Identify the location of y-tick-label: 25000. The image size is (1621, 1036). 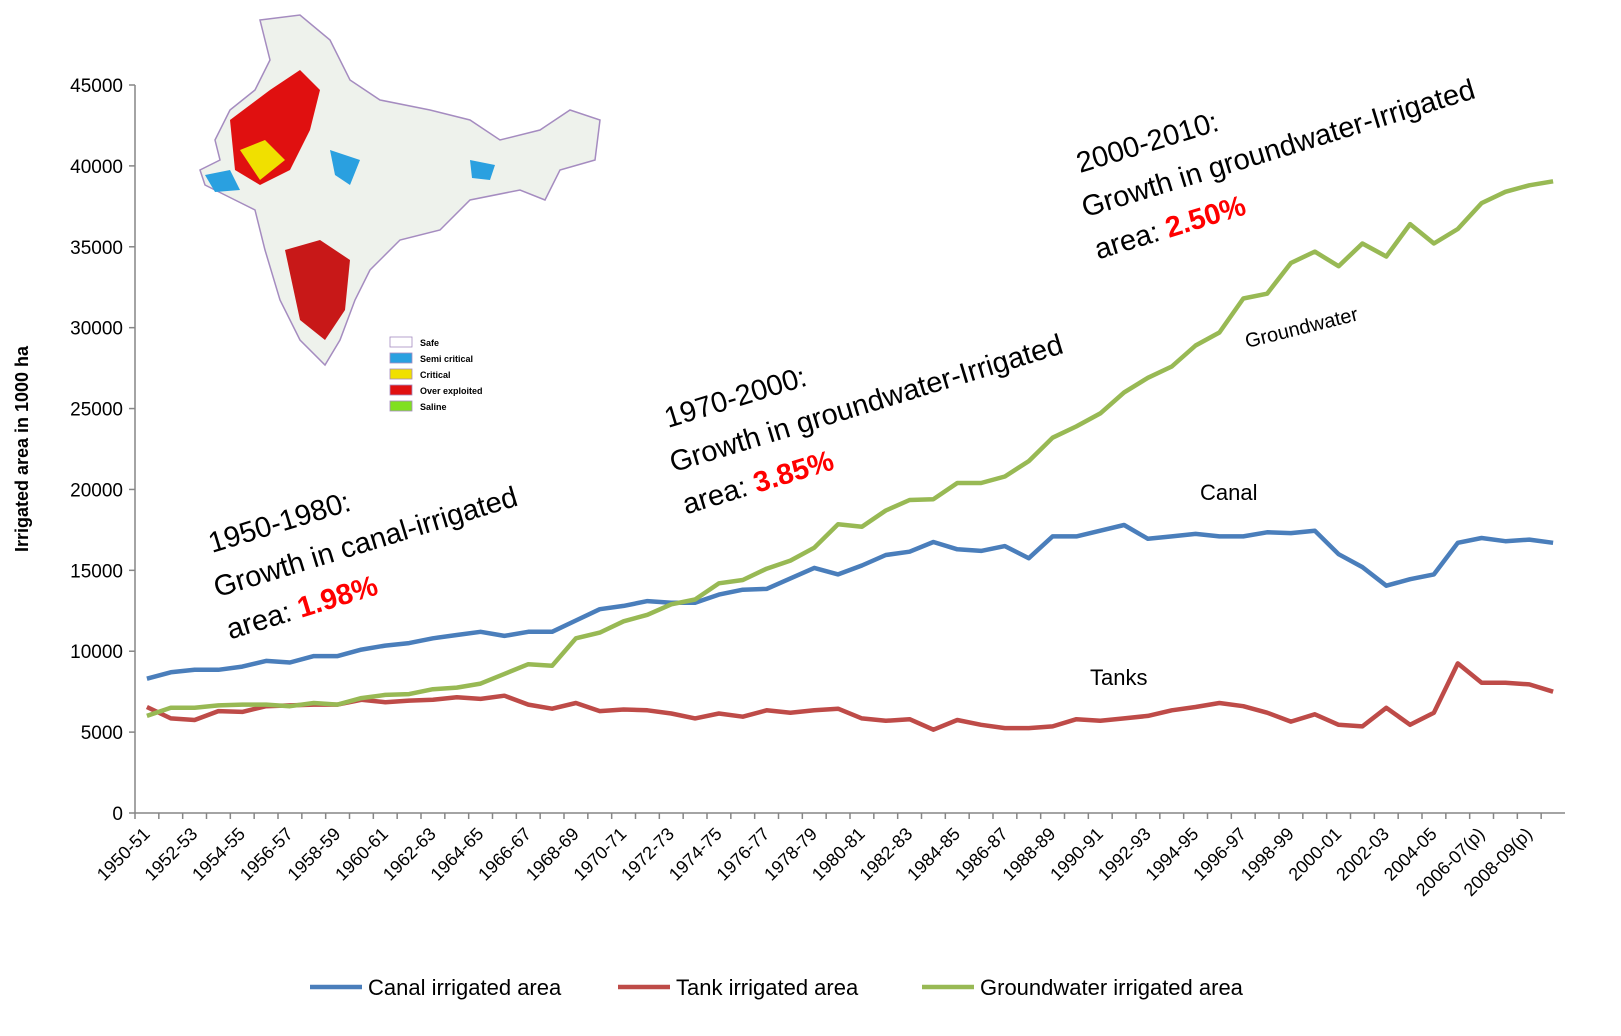
(96, 410).